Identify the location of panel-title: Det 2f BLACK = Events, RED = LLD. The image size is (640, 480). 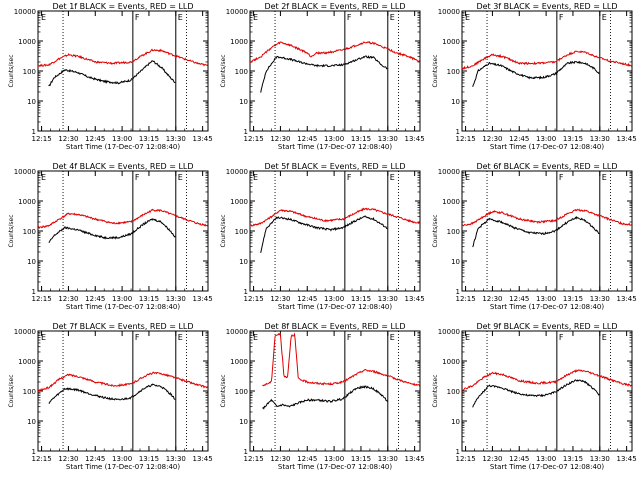
(334, 6).